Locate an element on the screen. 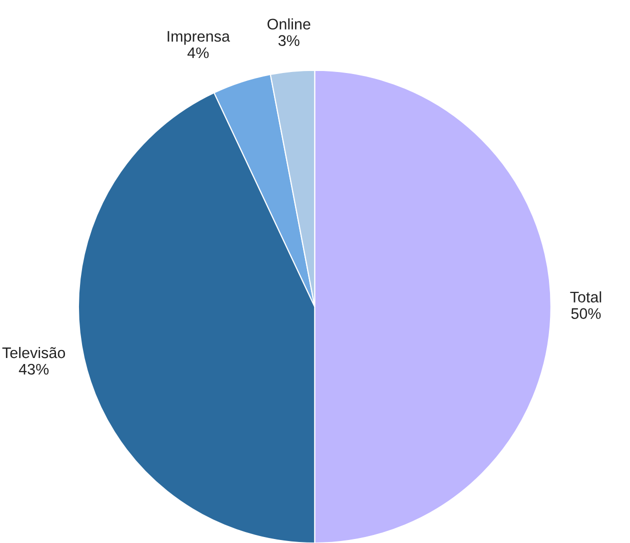 Image resolution: width=630 pixels, height=543 pixels. data-label: 50% is located at coordinates (586, 313).